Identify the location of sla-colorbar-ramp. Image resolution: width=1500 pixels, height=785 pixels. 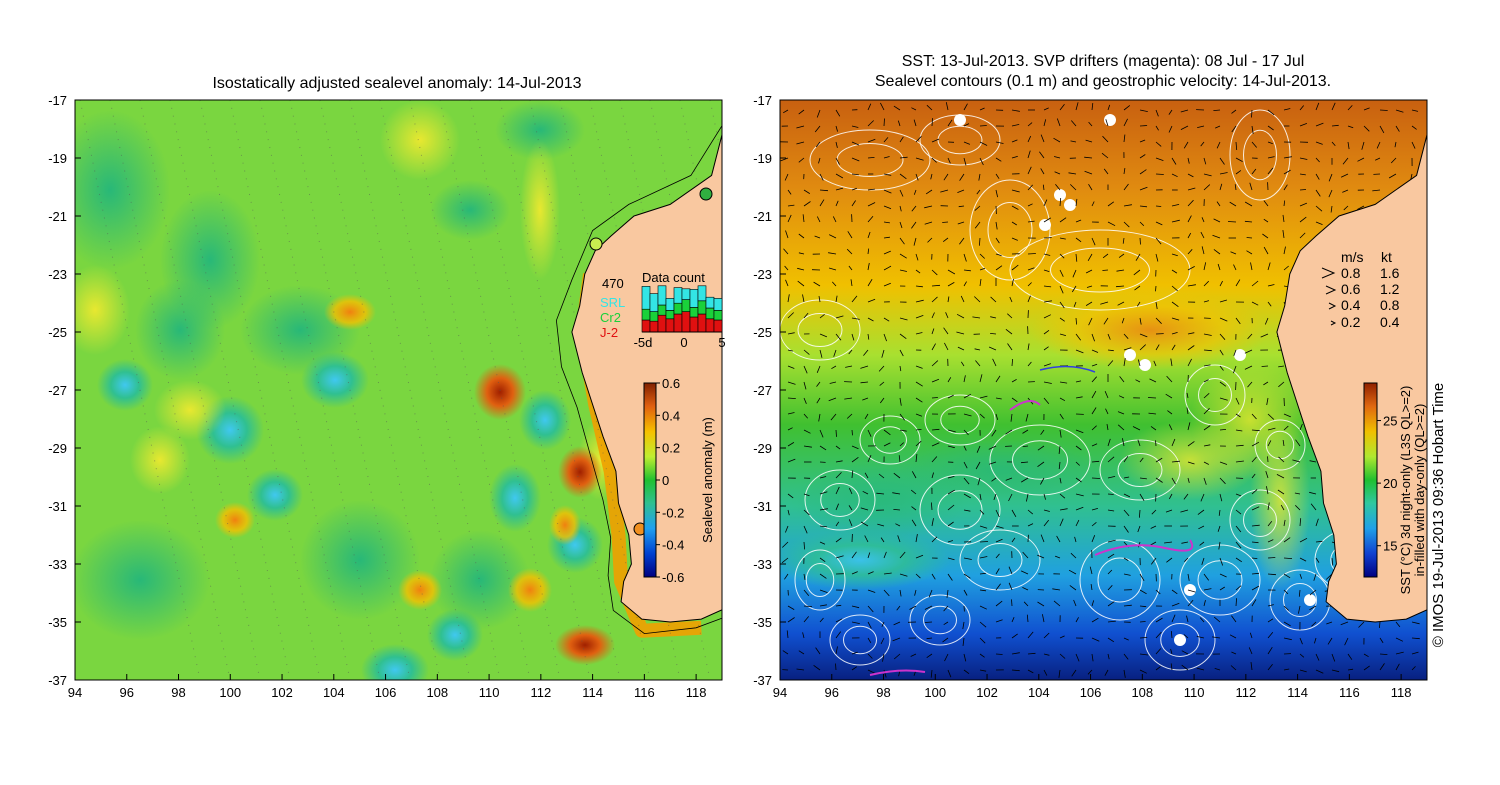
(650, 480).